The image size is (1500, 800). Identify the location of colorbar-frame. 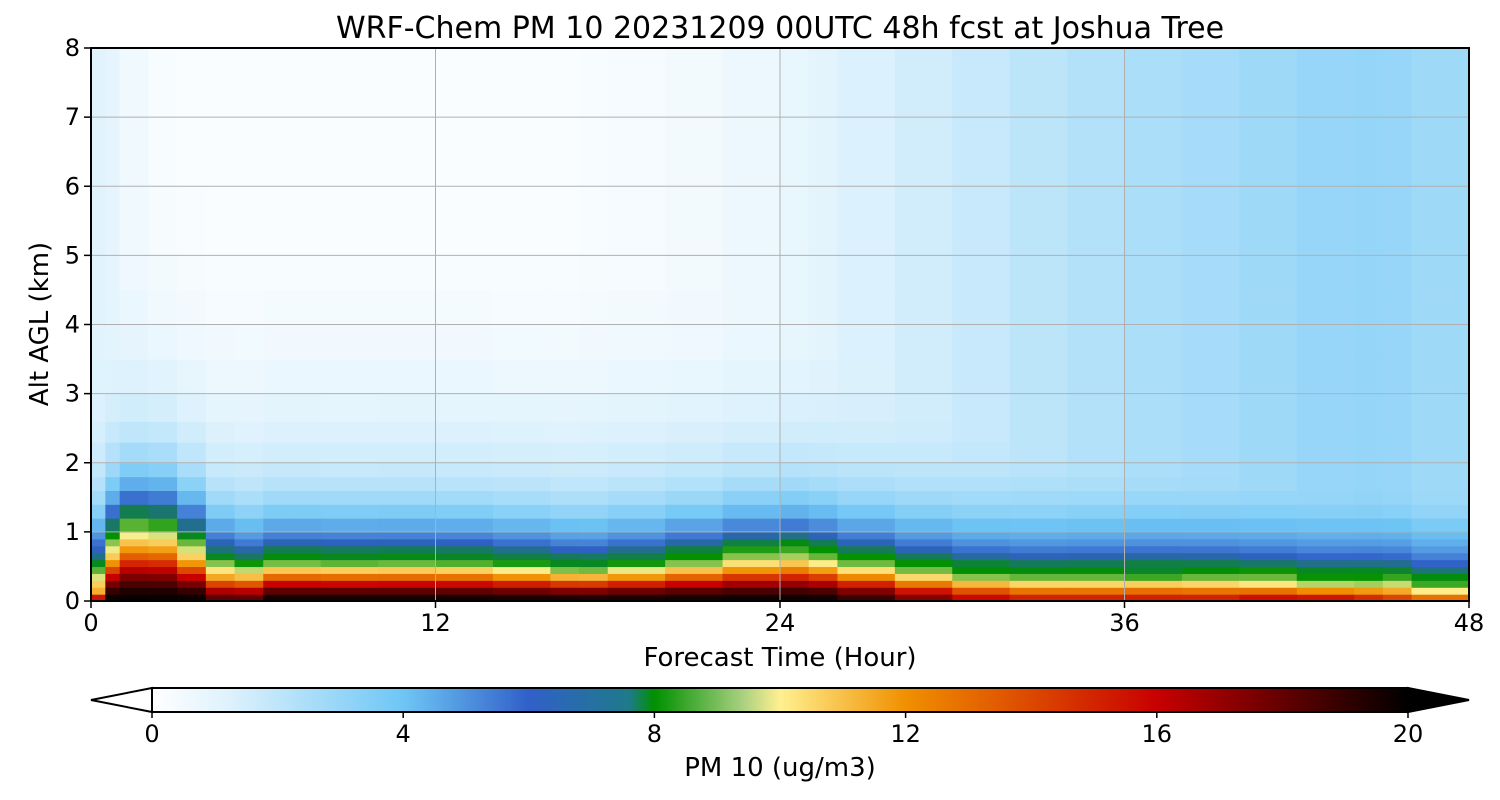
(780, 700).